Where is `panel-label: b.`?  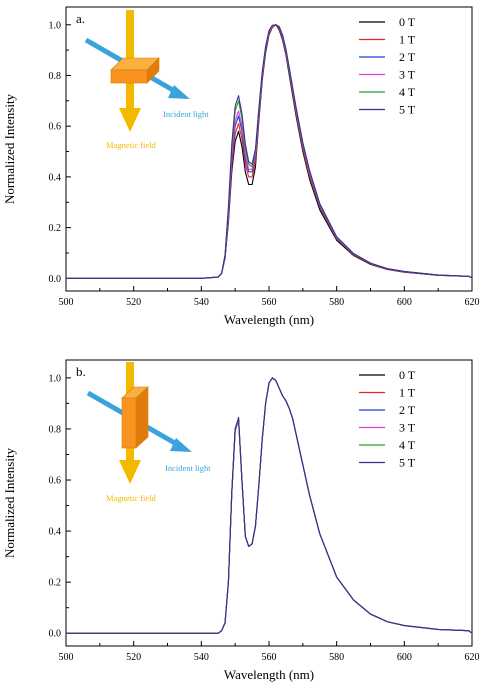
panel-label: b. is located at coordinates (81, 371).